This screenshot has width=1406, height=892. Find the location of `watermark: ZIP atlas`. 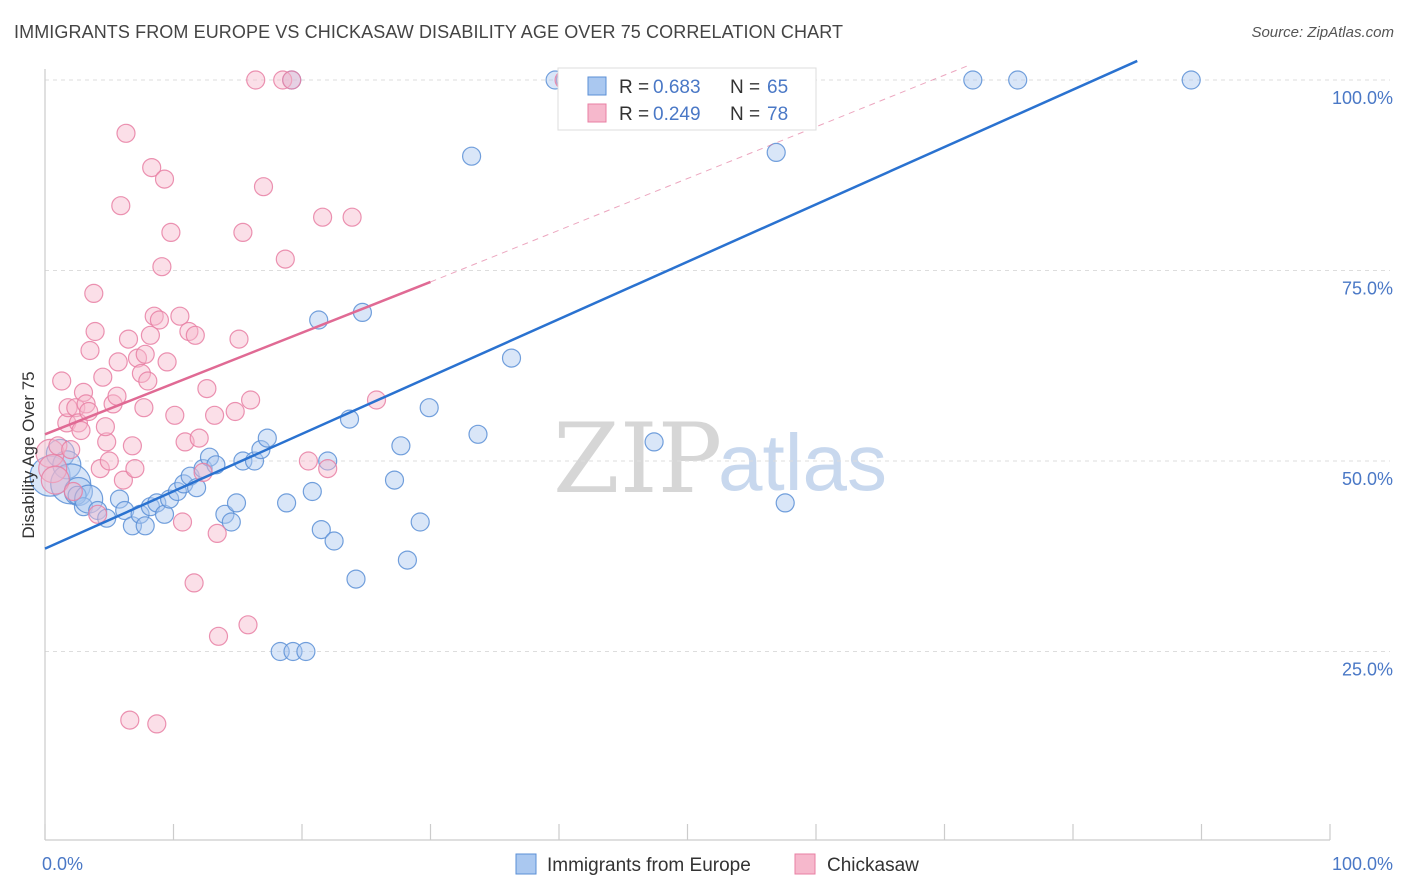

watermark: ZIP atlas is located at coordinates (720, 459).